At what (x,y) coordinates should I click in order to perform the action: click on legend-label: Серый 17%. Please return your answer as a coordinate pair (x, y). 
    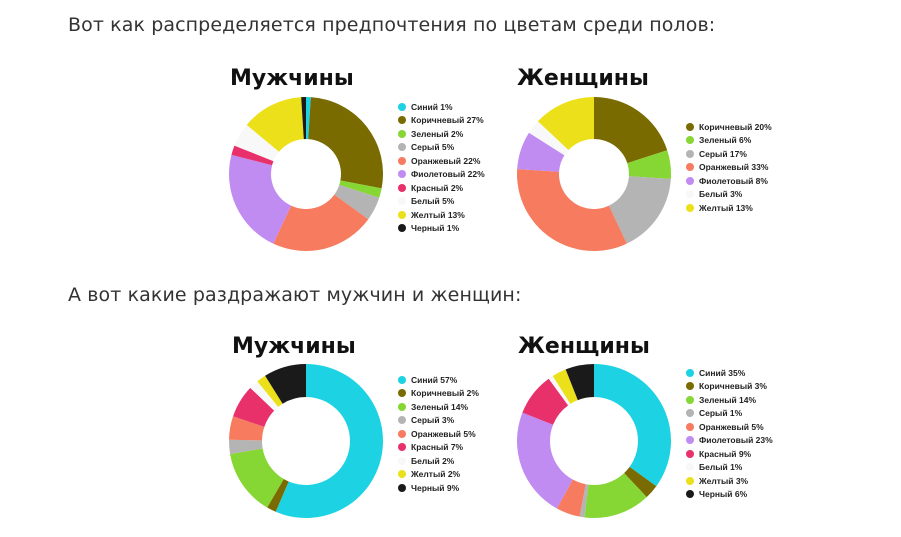
    Looking at the image, I should click on (723, 153).